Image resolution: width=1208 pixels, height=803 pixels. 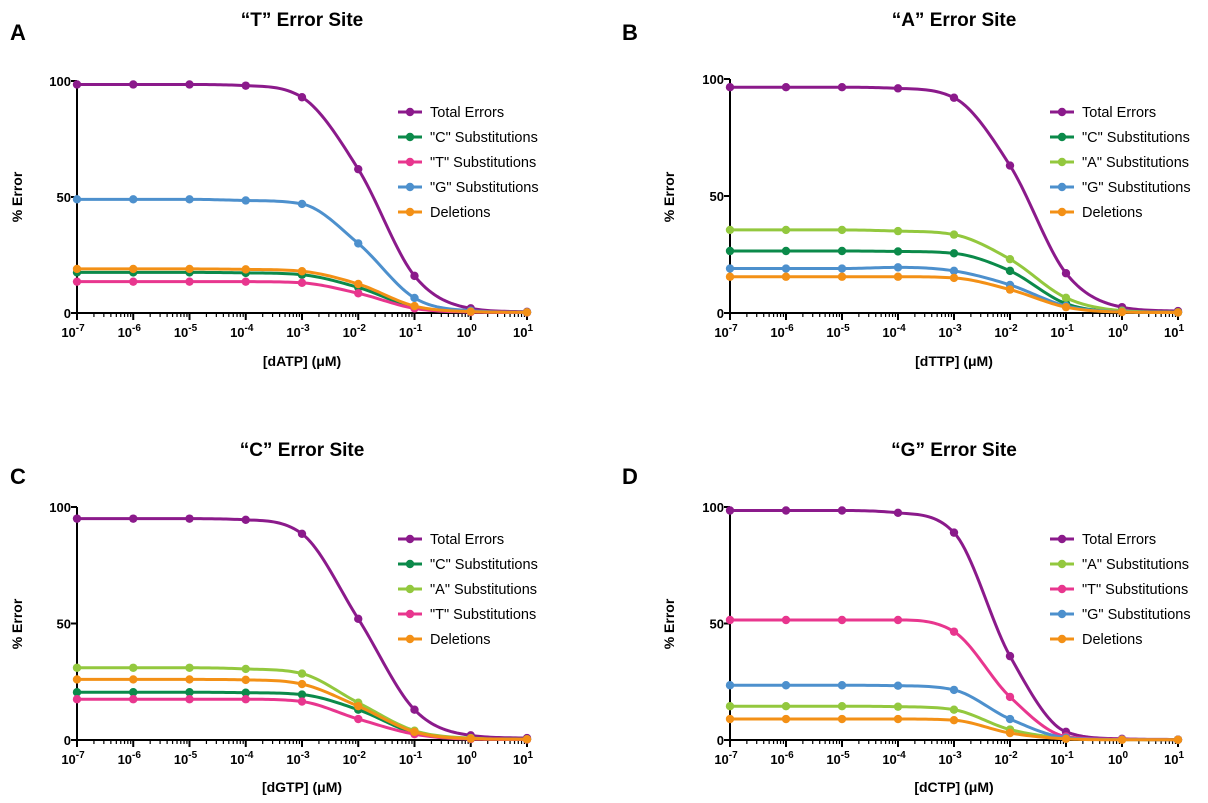 What do you see at coordinates (302, 20) in the screenshot?
I see `chart-title: “T” Error Site` at bounding box center [302, 20].